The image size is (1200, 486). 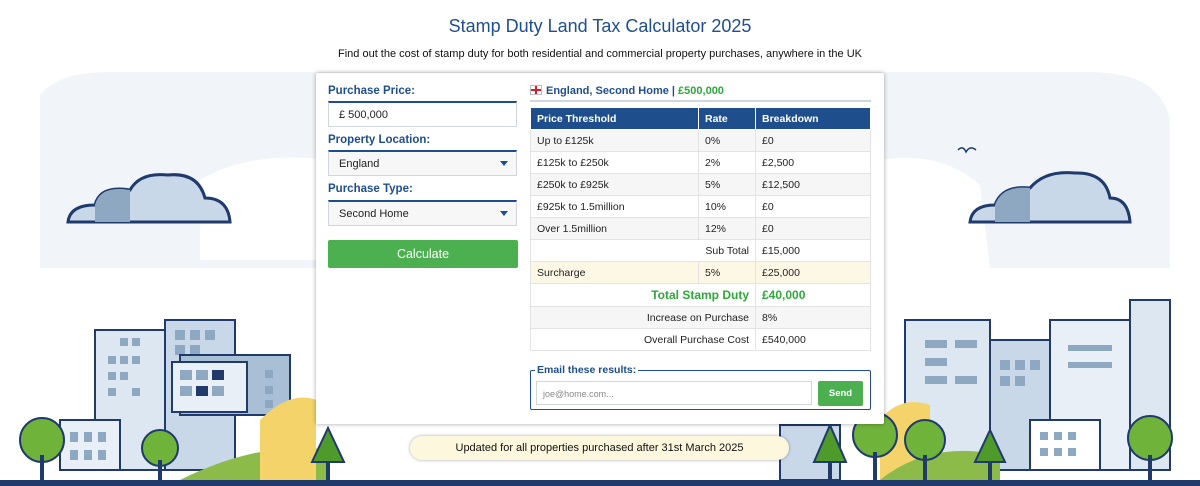 I want to click on purchase-price-input: £ 500,000, so click(x=422, y=114).